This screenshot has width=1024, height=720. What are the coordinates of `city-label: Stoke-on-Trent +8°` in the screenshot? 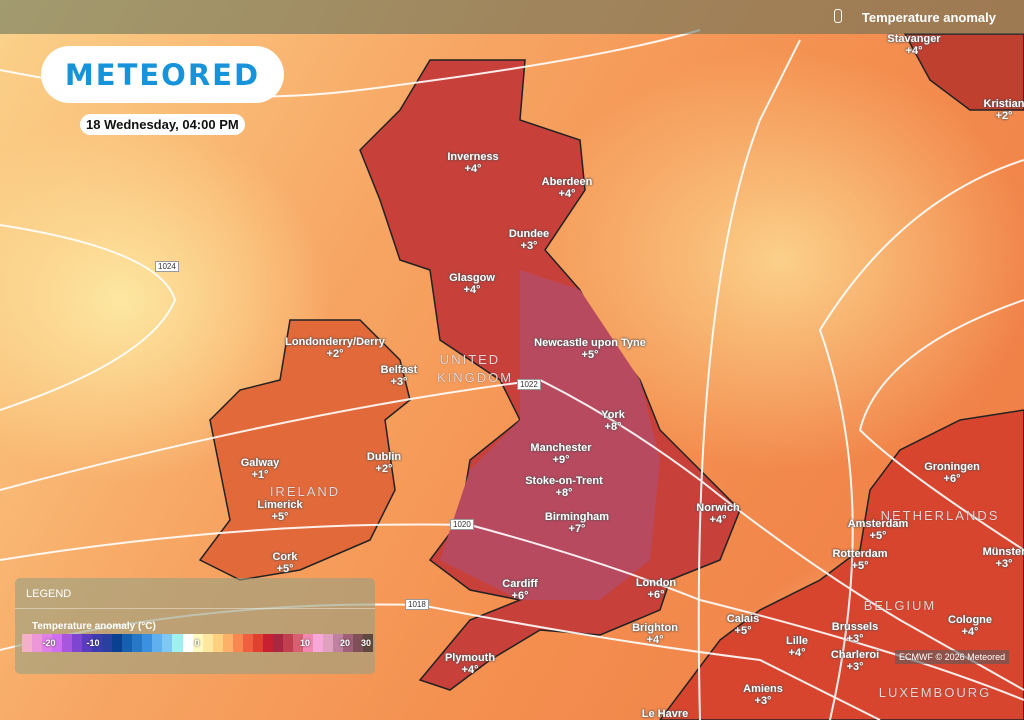 It's located at (564, 487).